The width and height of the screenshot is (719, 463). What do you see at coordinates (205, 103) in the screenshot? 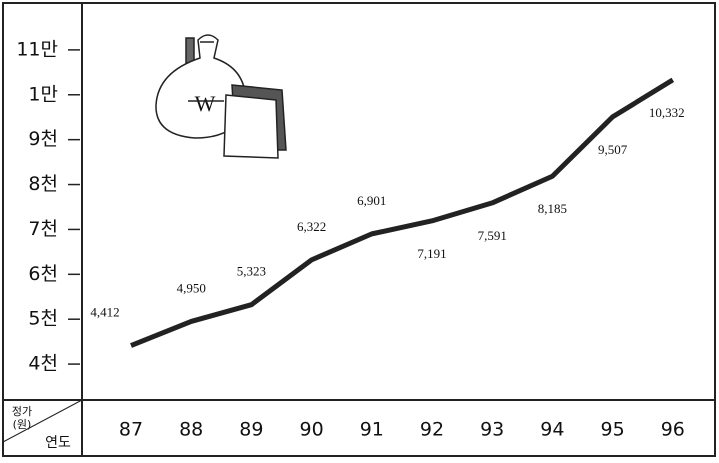
I see `svg-text: W` at bounding box center [205, 103].